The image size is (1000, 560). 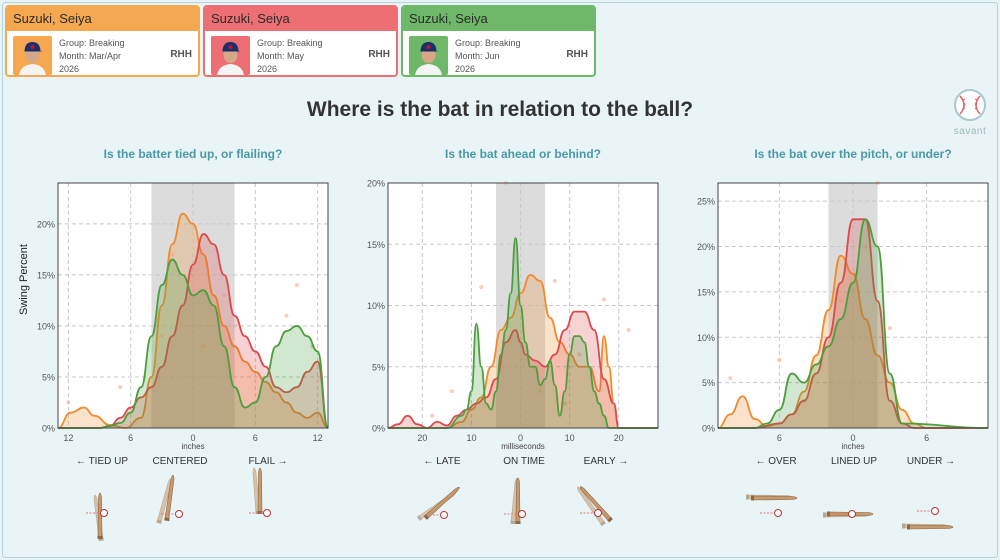 What do you see at coordinates (853, 154) in the screenshot?
I see `chart-3-title: Is the bat over the pitch, or under?` at bounding box center [853, 154].